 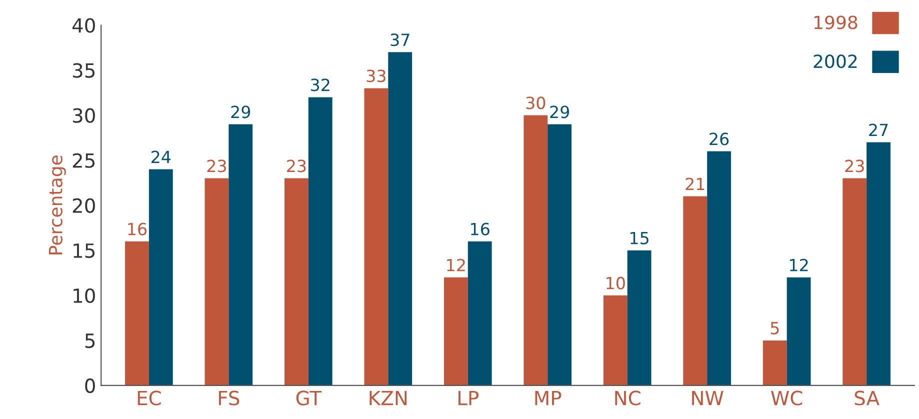 What do you see at coordinates (90, 386) in the screenshot?
I see `y-tick-label: 0` at bounding box center [90, 386].